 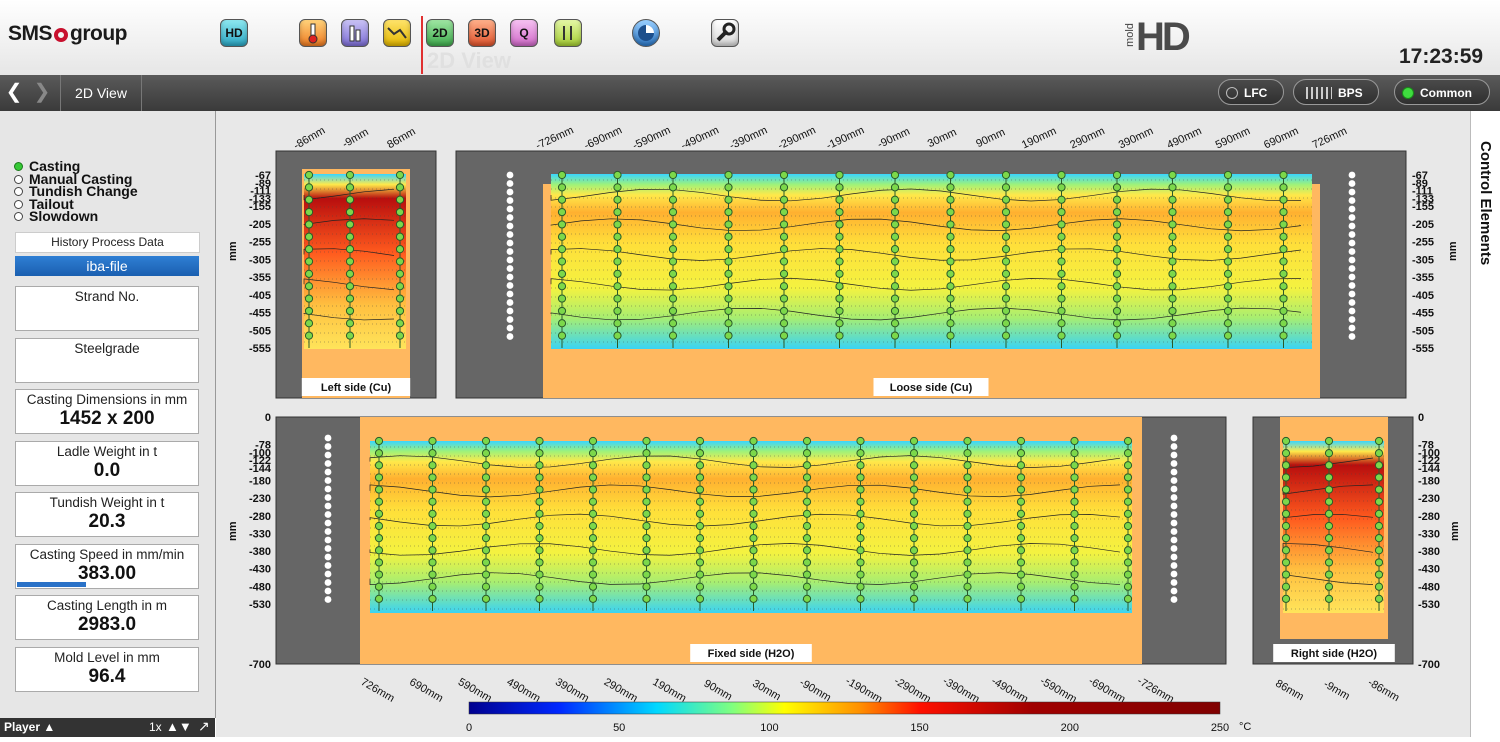 I want to click on mode-slowdown: Slowdown, so click(x=56, y=216).